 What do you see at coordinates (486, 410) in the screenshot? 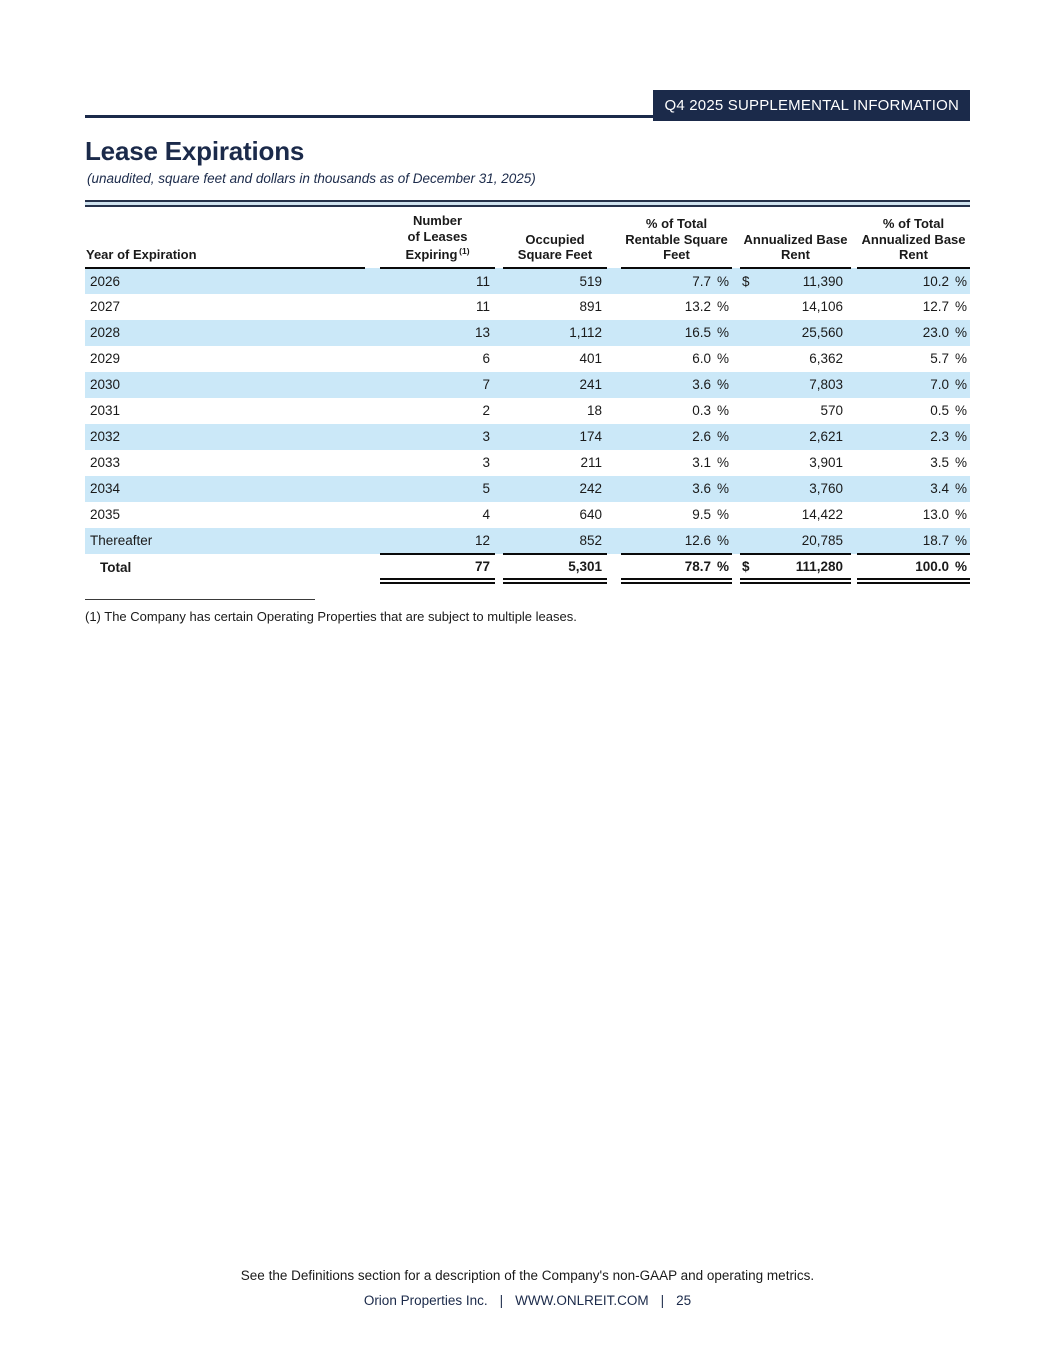
I see `cell-leases-expiring: 2` at bounding box center [486, 410].